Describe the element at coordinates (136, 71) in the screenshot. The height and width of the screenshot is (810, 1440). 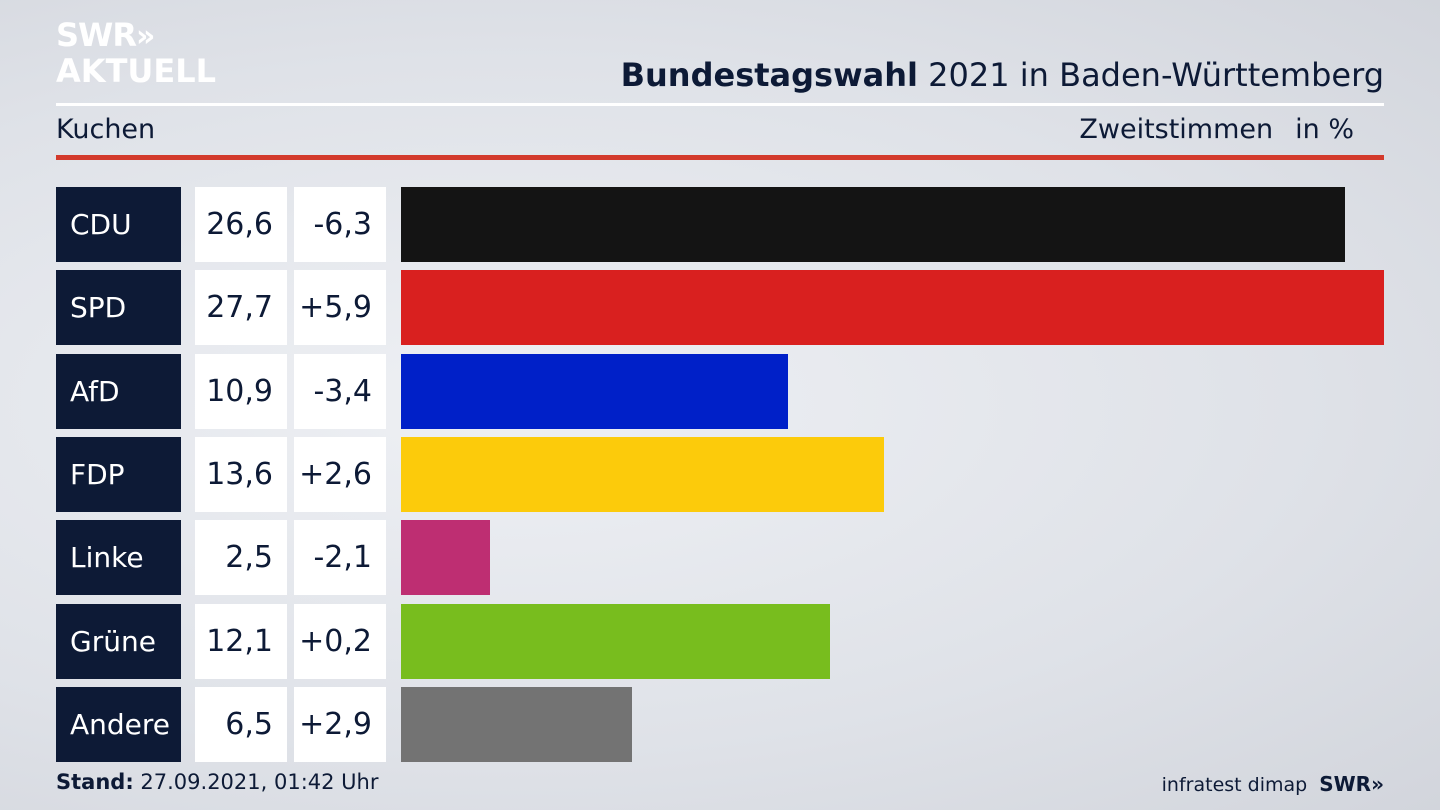
I see `logo-aktuell-text: AKTUELL` at that location.